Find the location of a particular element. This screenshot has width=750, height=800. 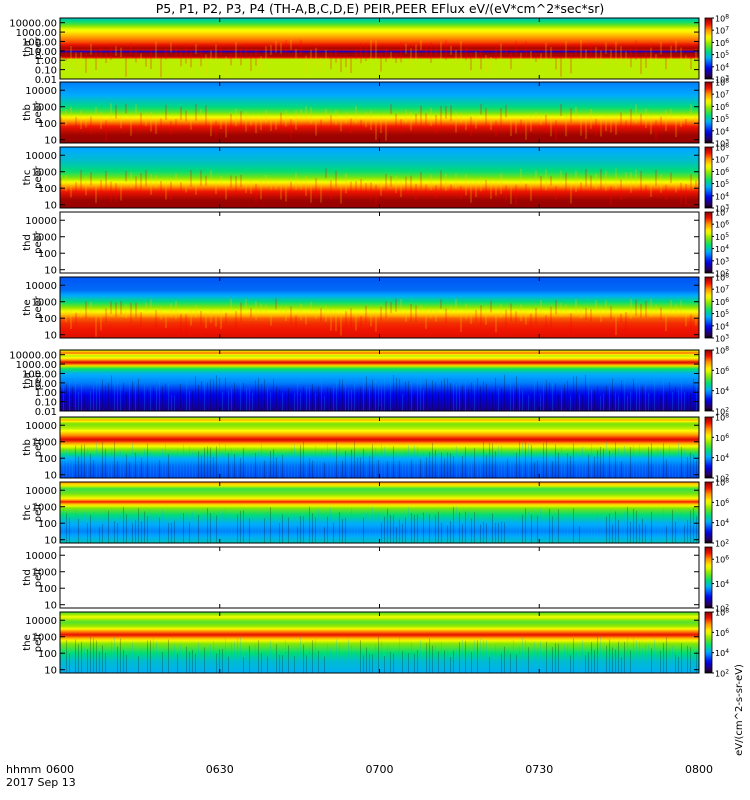

date-label: 2017 Sep 13 is located at coordinates (41, 782).